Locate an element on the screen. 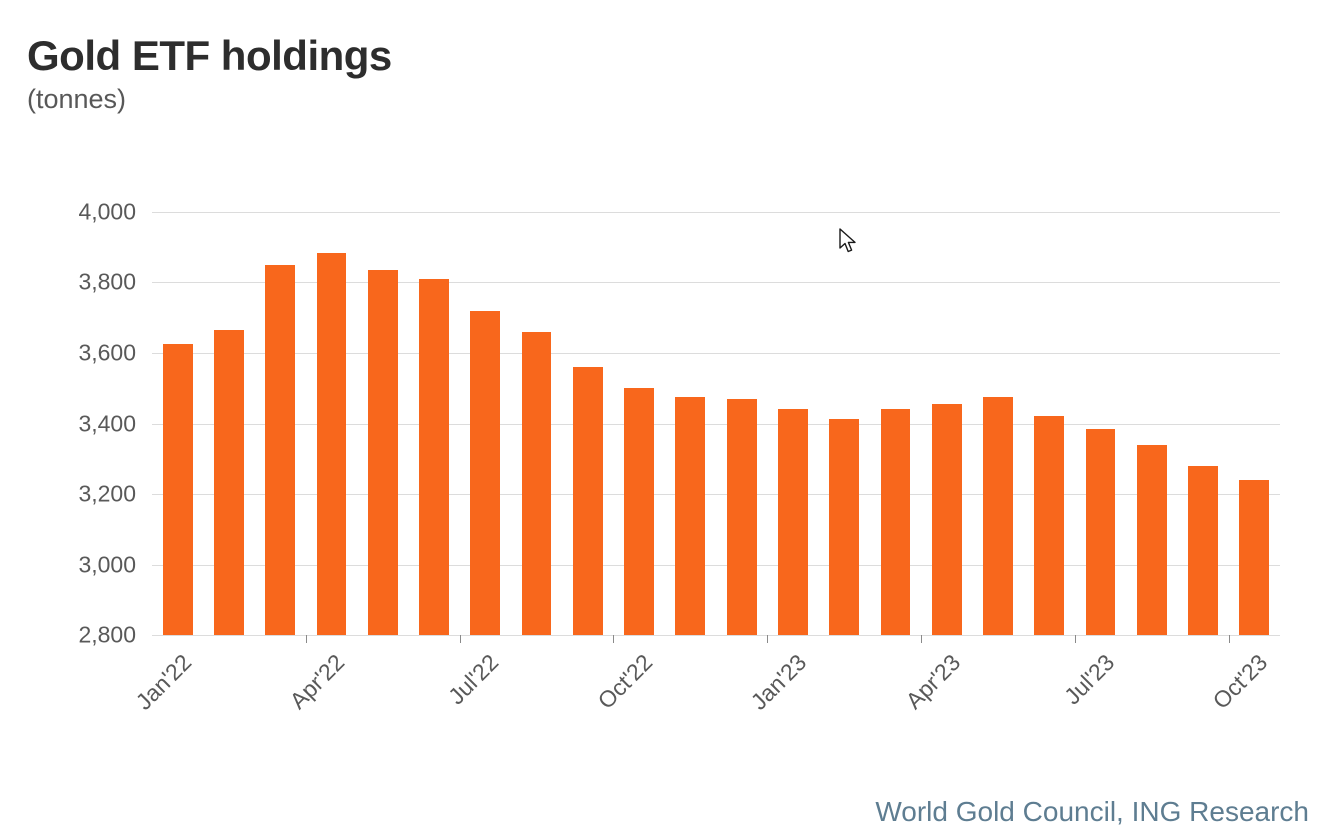  y-axis-label: 3,800 is located at coordinates (107, 281).